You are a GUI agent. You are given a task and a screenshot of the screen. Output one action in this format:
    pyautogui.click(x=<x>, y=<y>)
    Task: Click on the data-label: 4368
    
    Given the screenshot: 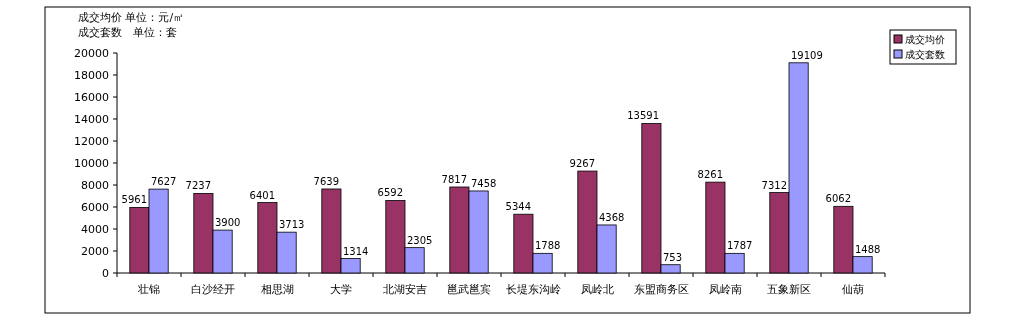 What is the action you would take?
    pyautogui.click(x=612, y=217)
    